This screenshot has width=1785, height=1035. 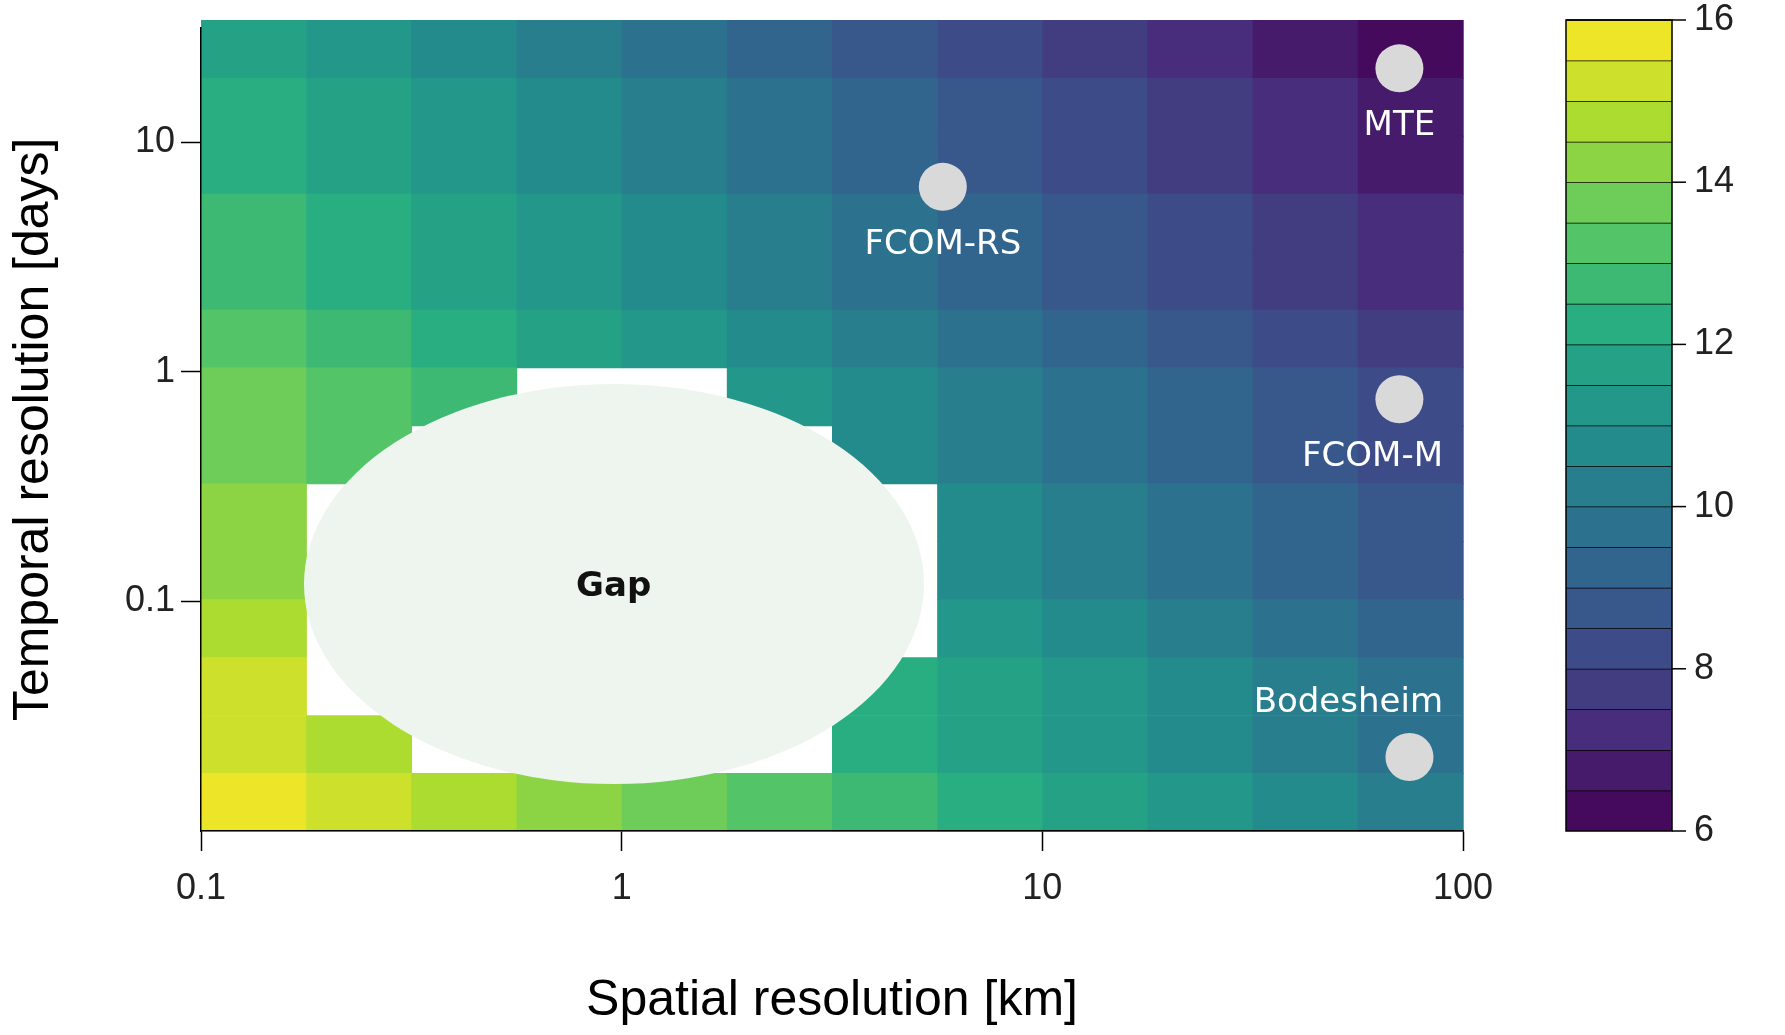 I want to click on color-bar-label: 8, so click(x=1704, y=666).